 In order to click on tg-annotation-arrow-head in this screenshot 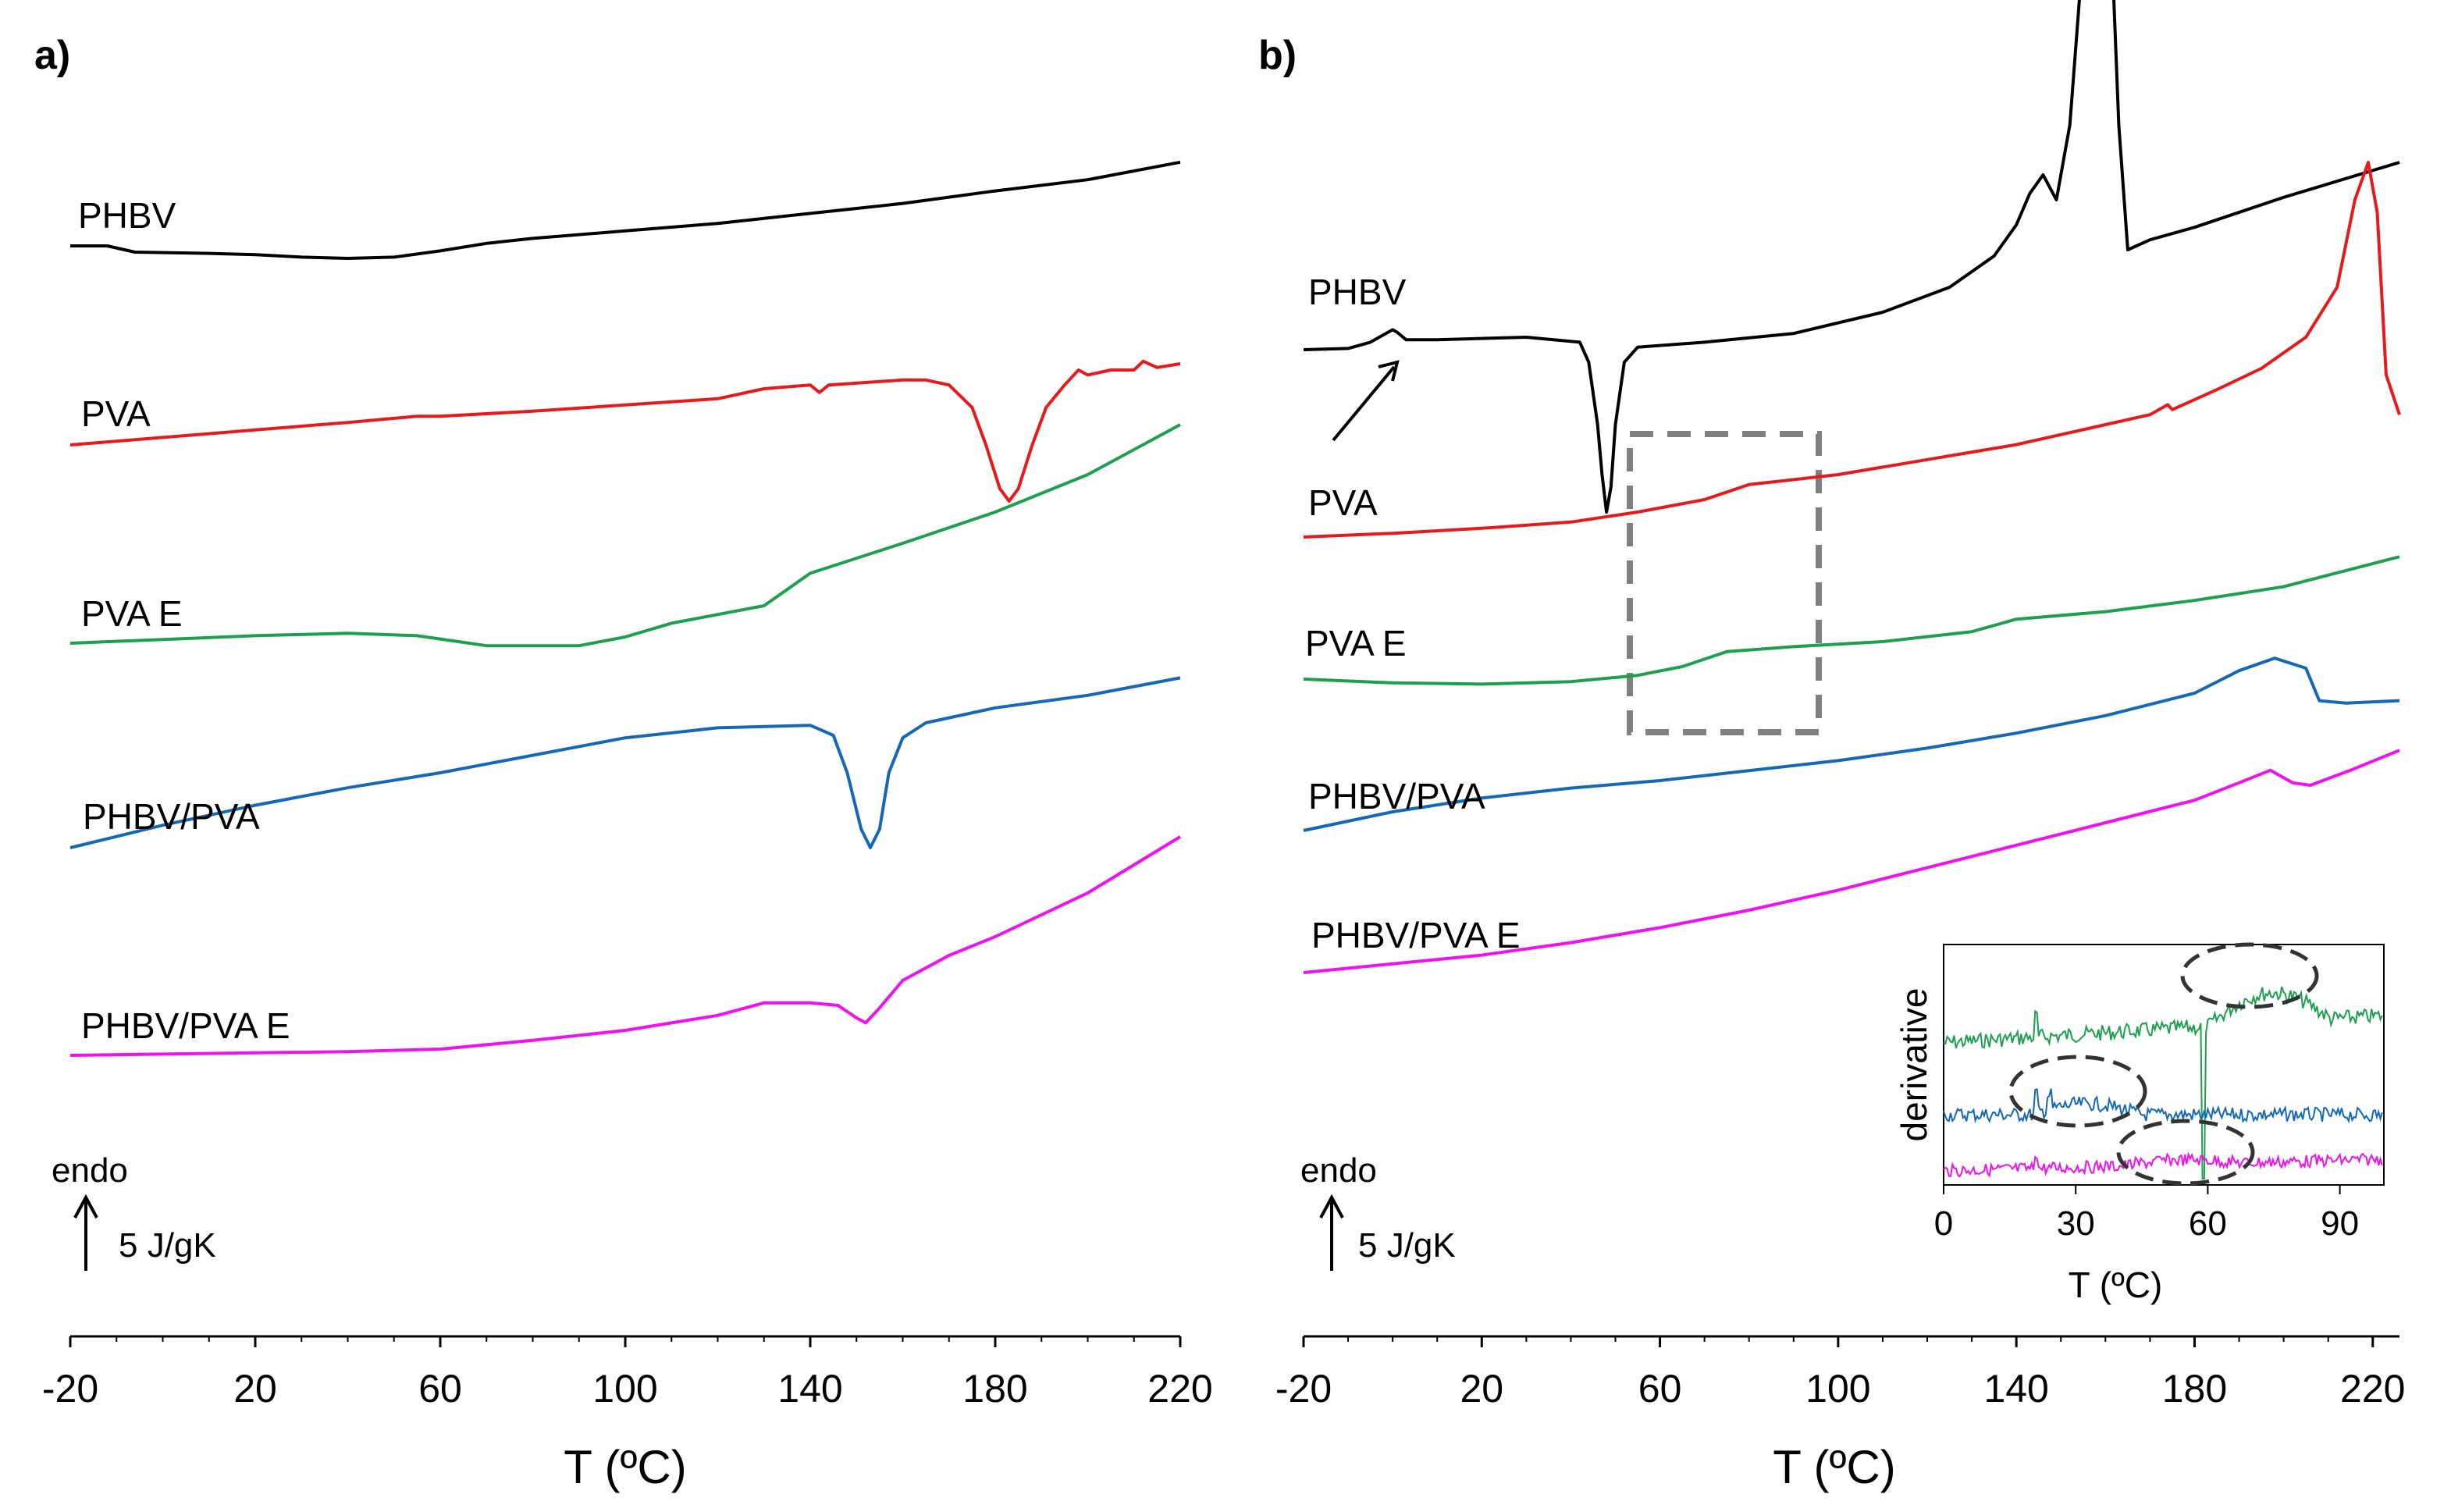, I will do `click(1389, 371)`.